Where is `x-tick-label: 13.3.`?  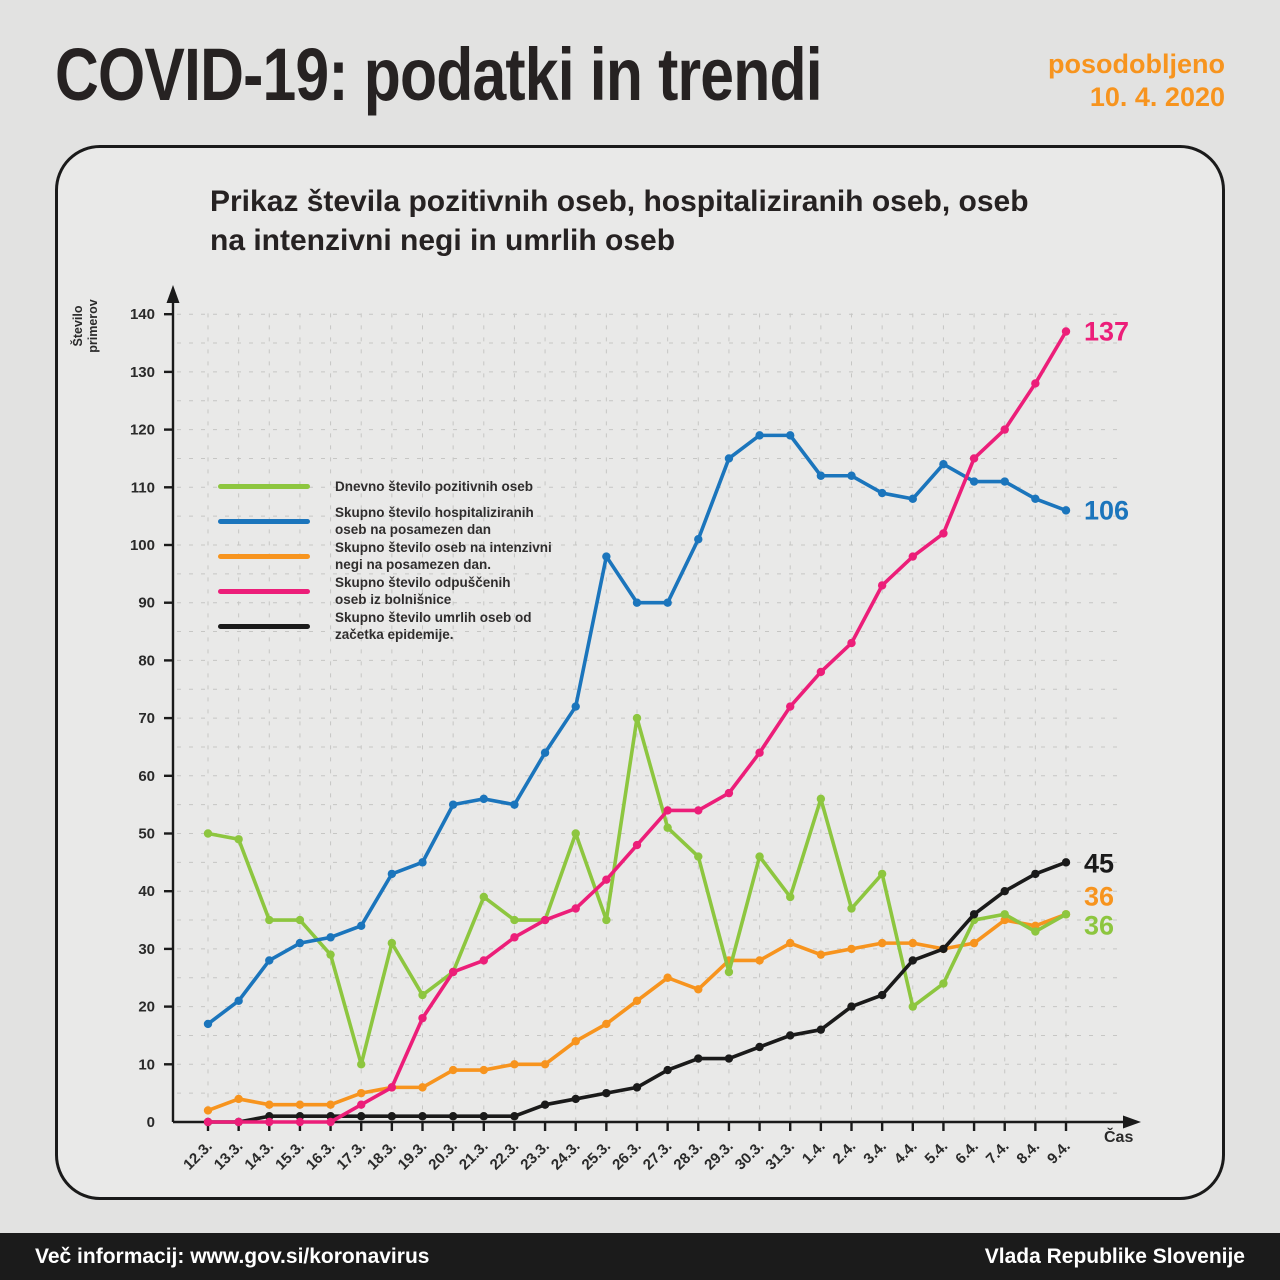
x-tick-label: 13.3. is located at coordinates (229, 1156).